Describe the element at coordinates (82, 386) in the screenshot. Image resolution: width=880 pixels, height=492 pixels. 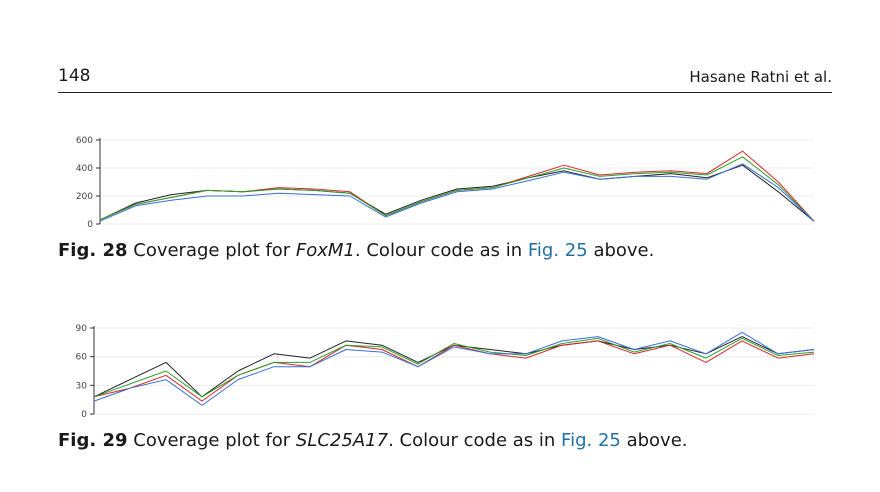
I see `y-tick-label: 30` at that location.